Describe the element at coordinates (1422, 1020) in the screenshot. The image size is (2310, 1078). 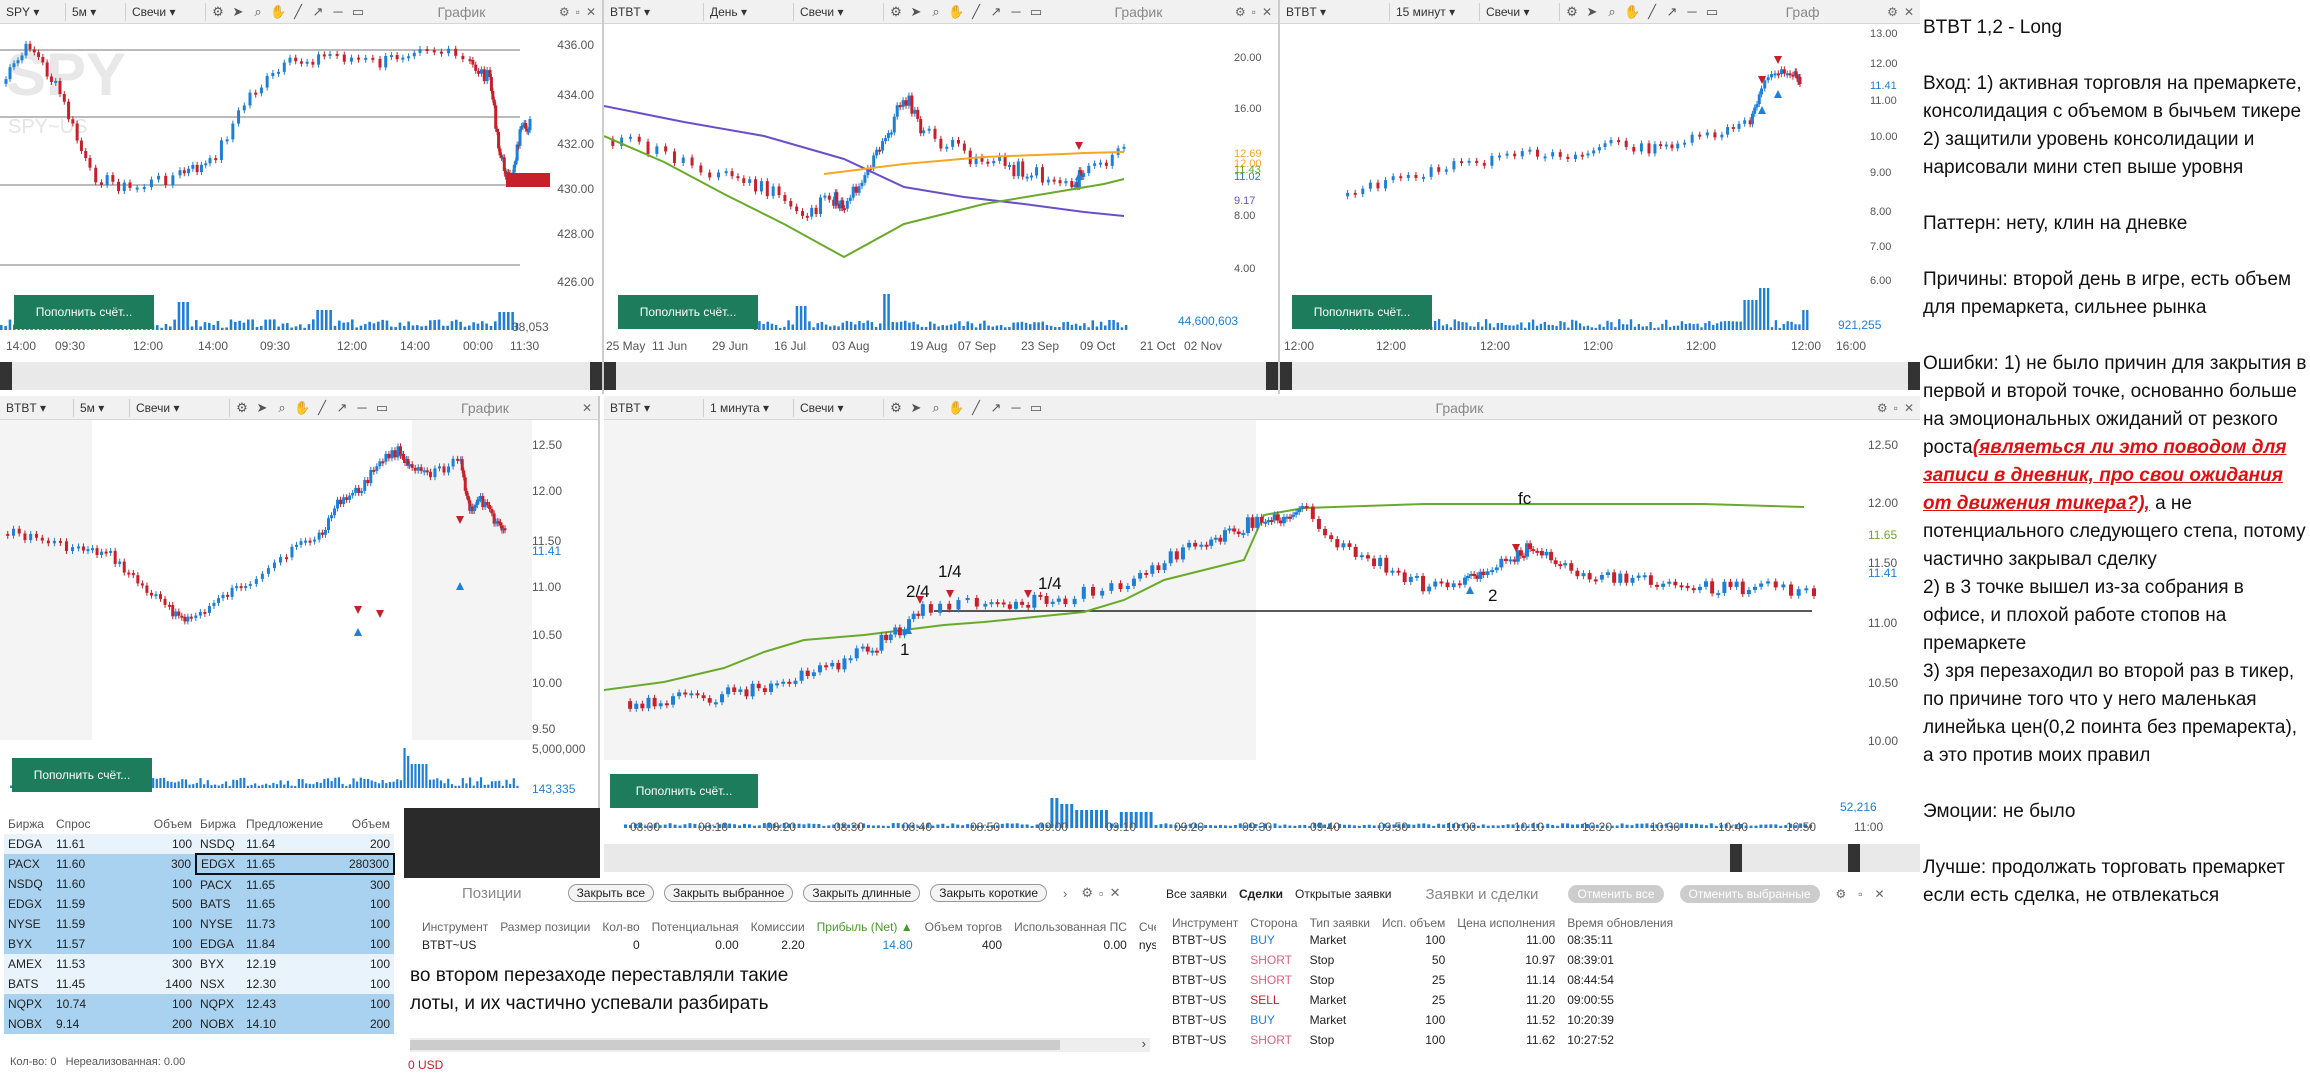
I see `table-row: BTBT~US BUY Market 100 11.52 10:20:39` at that location.